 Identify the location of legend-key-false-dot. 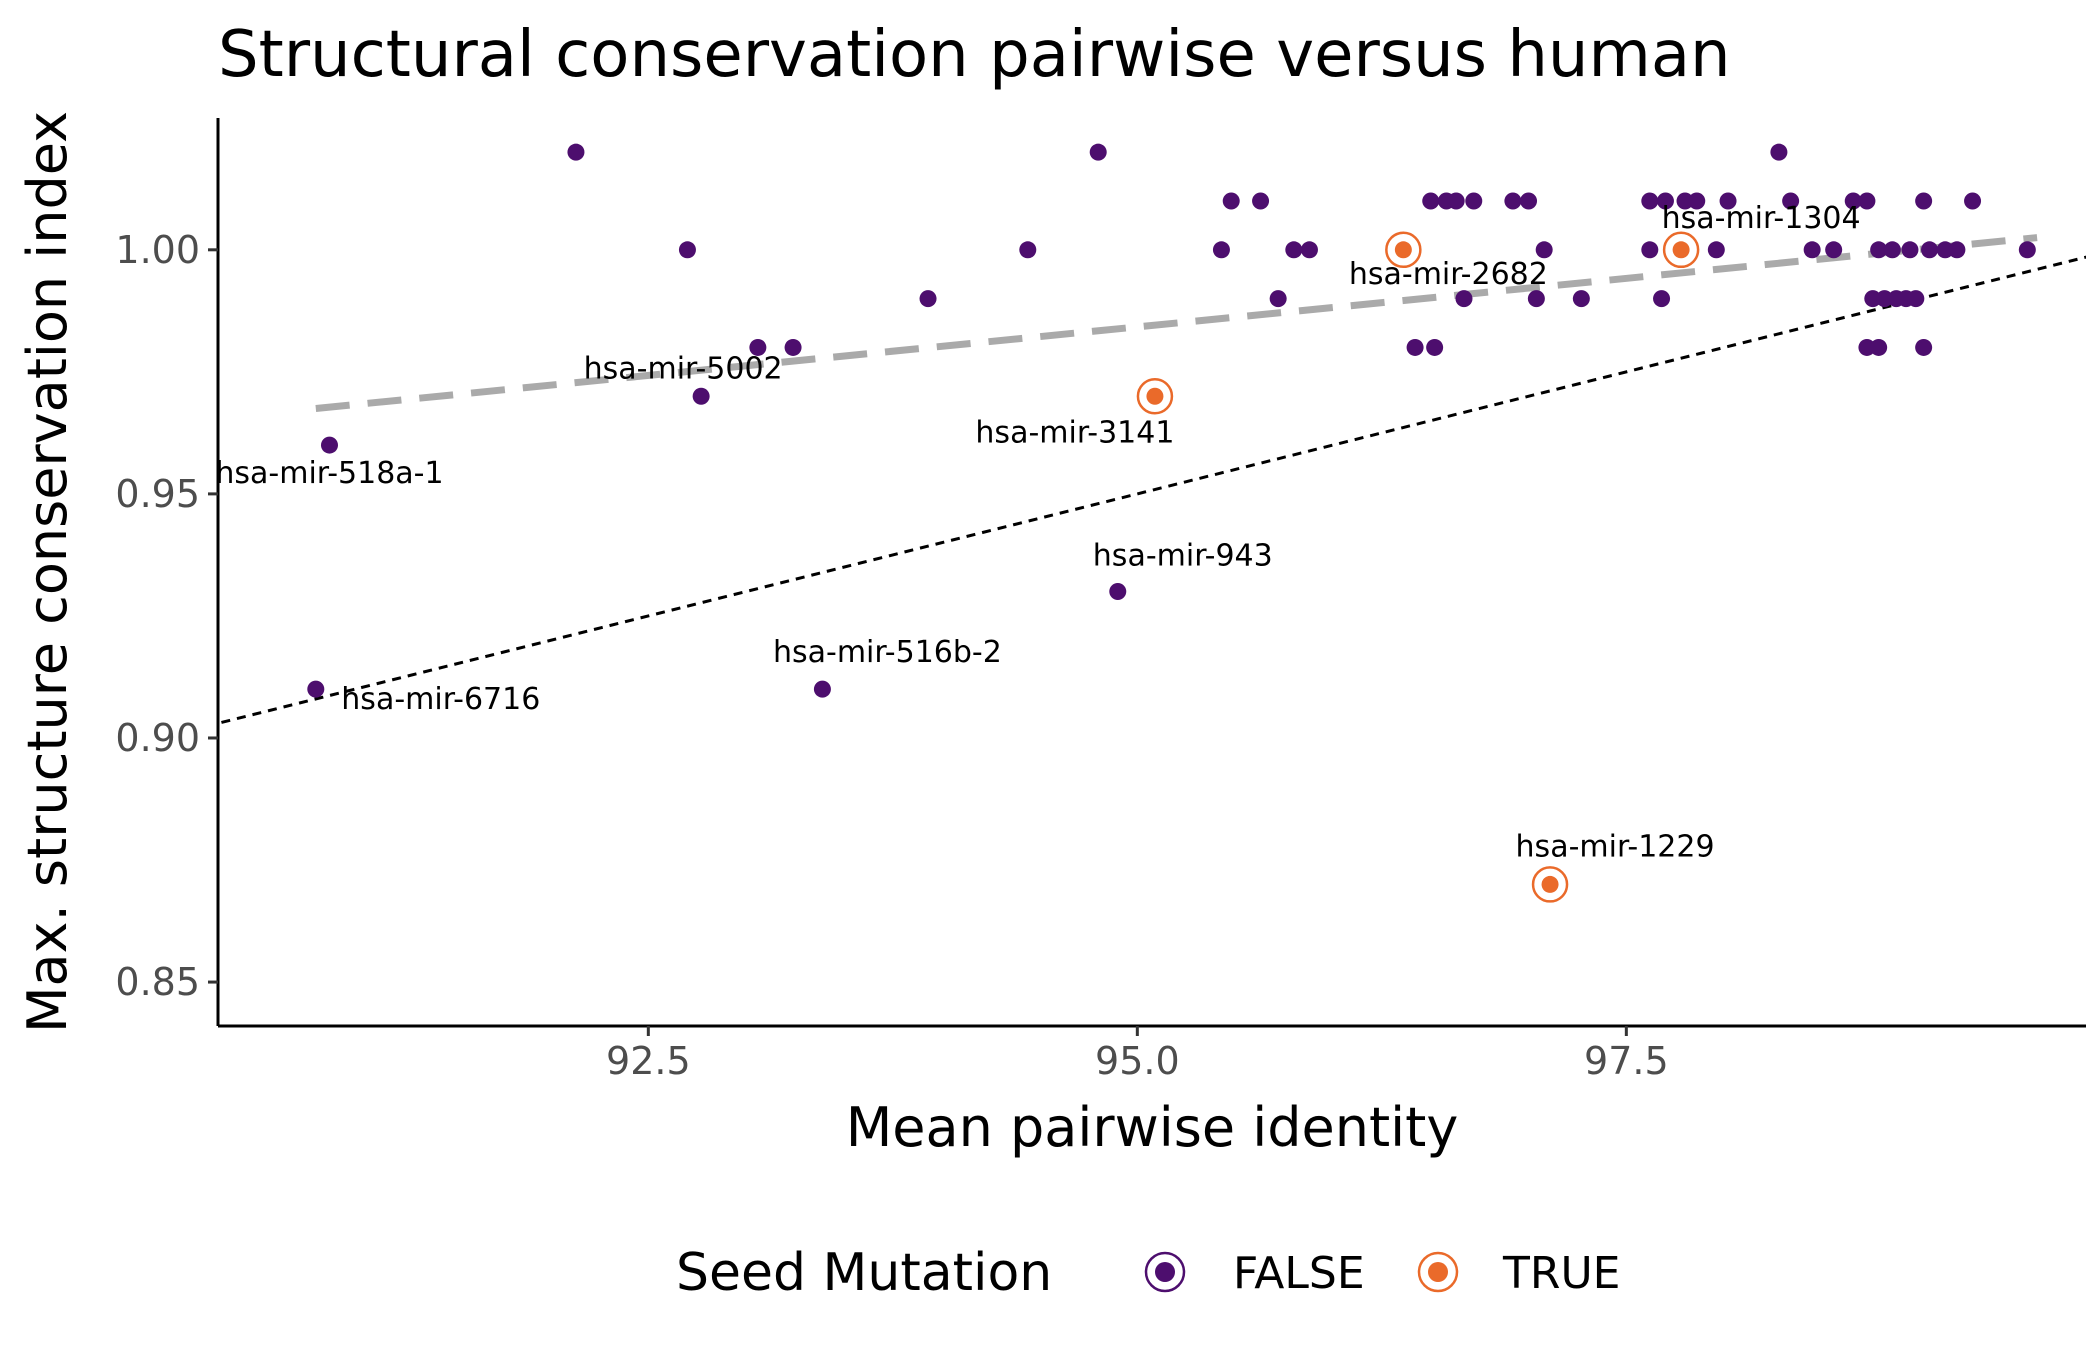
(1165, 1272).